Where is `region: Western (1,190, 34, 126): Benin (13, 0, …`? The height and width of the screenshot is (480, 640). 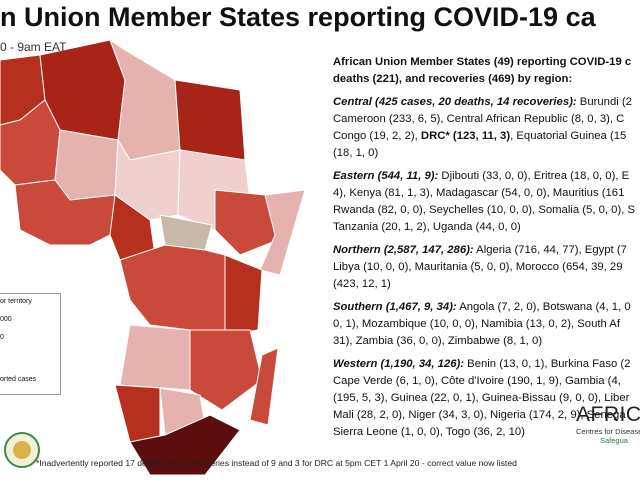
region: Western (1,190, 34, 126): Benin (13, 0, … is located at coordinates (486, 398).